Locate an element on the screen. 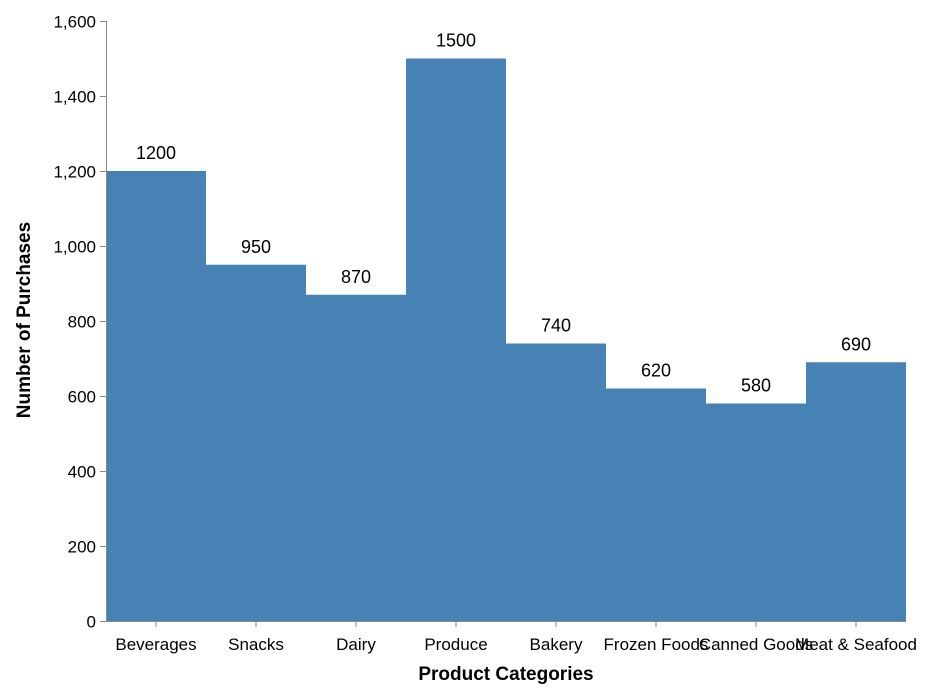  x-axis-title: Product Categories is located at coordinates (505, 674).